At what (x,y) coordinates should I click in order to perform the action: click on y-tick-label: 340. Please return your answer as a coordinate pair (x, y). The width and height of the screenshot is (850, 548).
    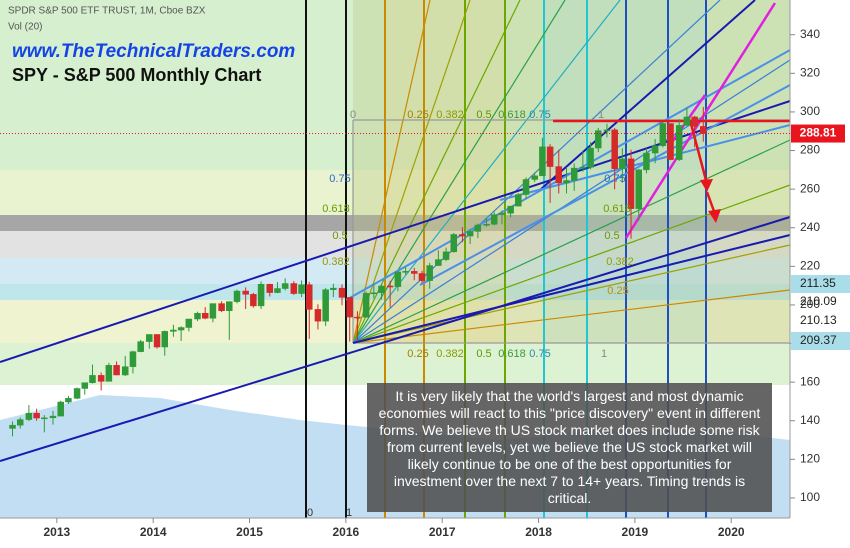
    Looking at the image, I should click on (810, 34).